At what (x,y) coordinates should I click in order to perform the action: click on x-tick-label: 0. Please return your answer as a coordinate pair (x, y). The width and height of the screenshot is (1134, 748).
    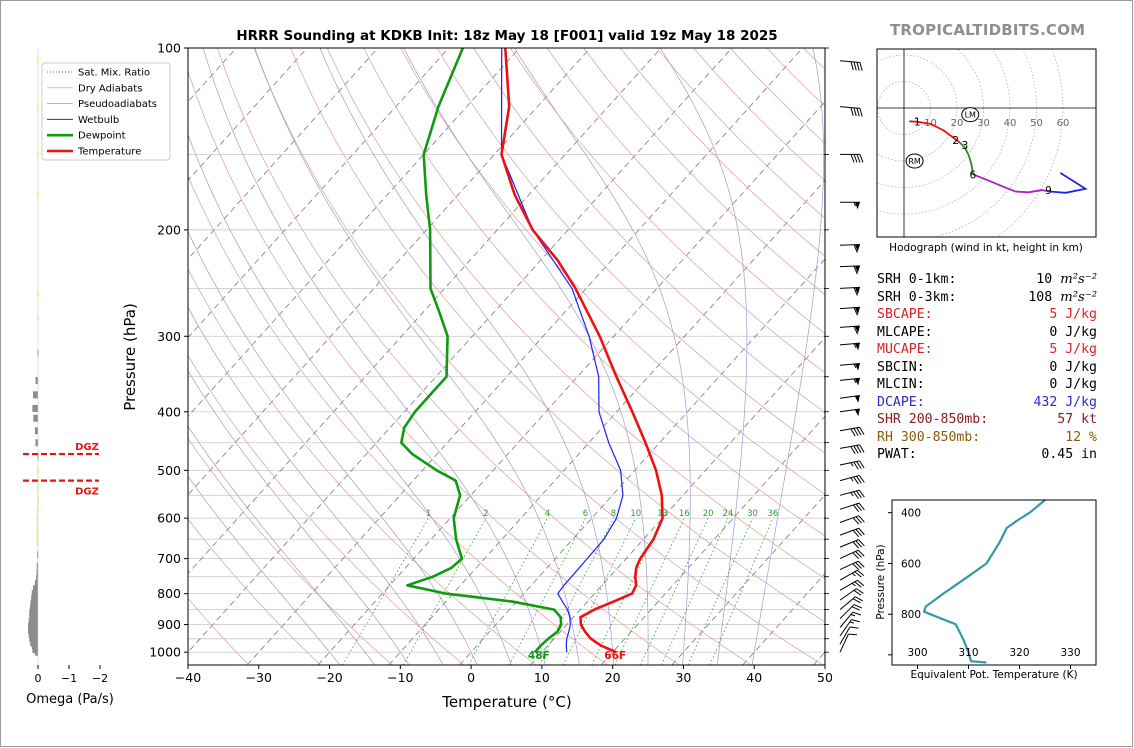
    Looking at the image, I should click on (471, 677).